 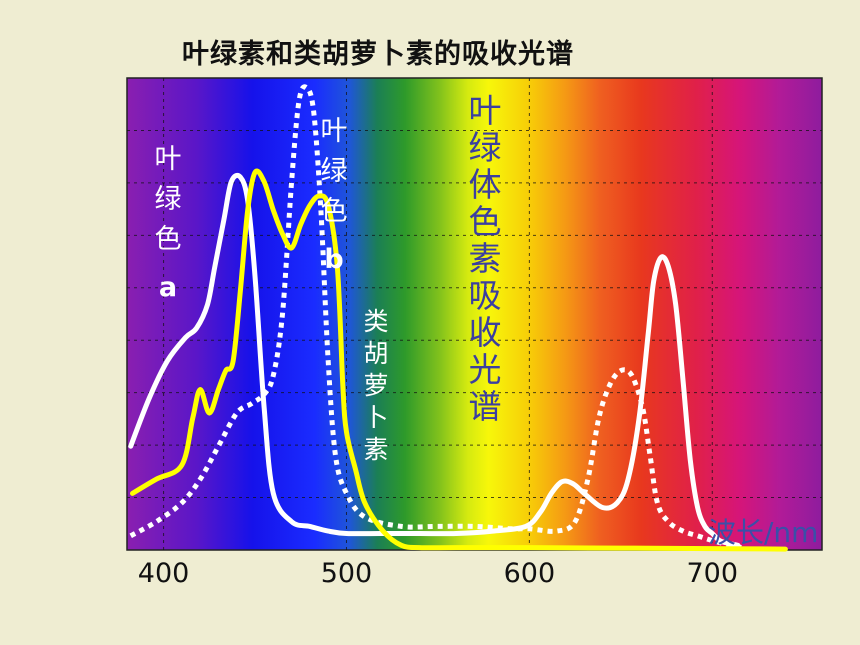 I want to click on label-chlorophyll-b-char: 绿, so click(x=334, y=171).